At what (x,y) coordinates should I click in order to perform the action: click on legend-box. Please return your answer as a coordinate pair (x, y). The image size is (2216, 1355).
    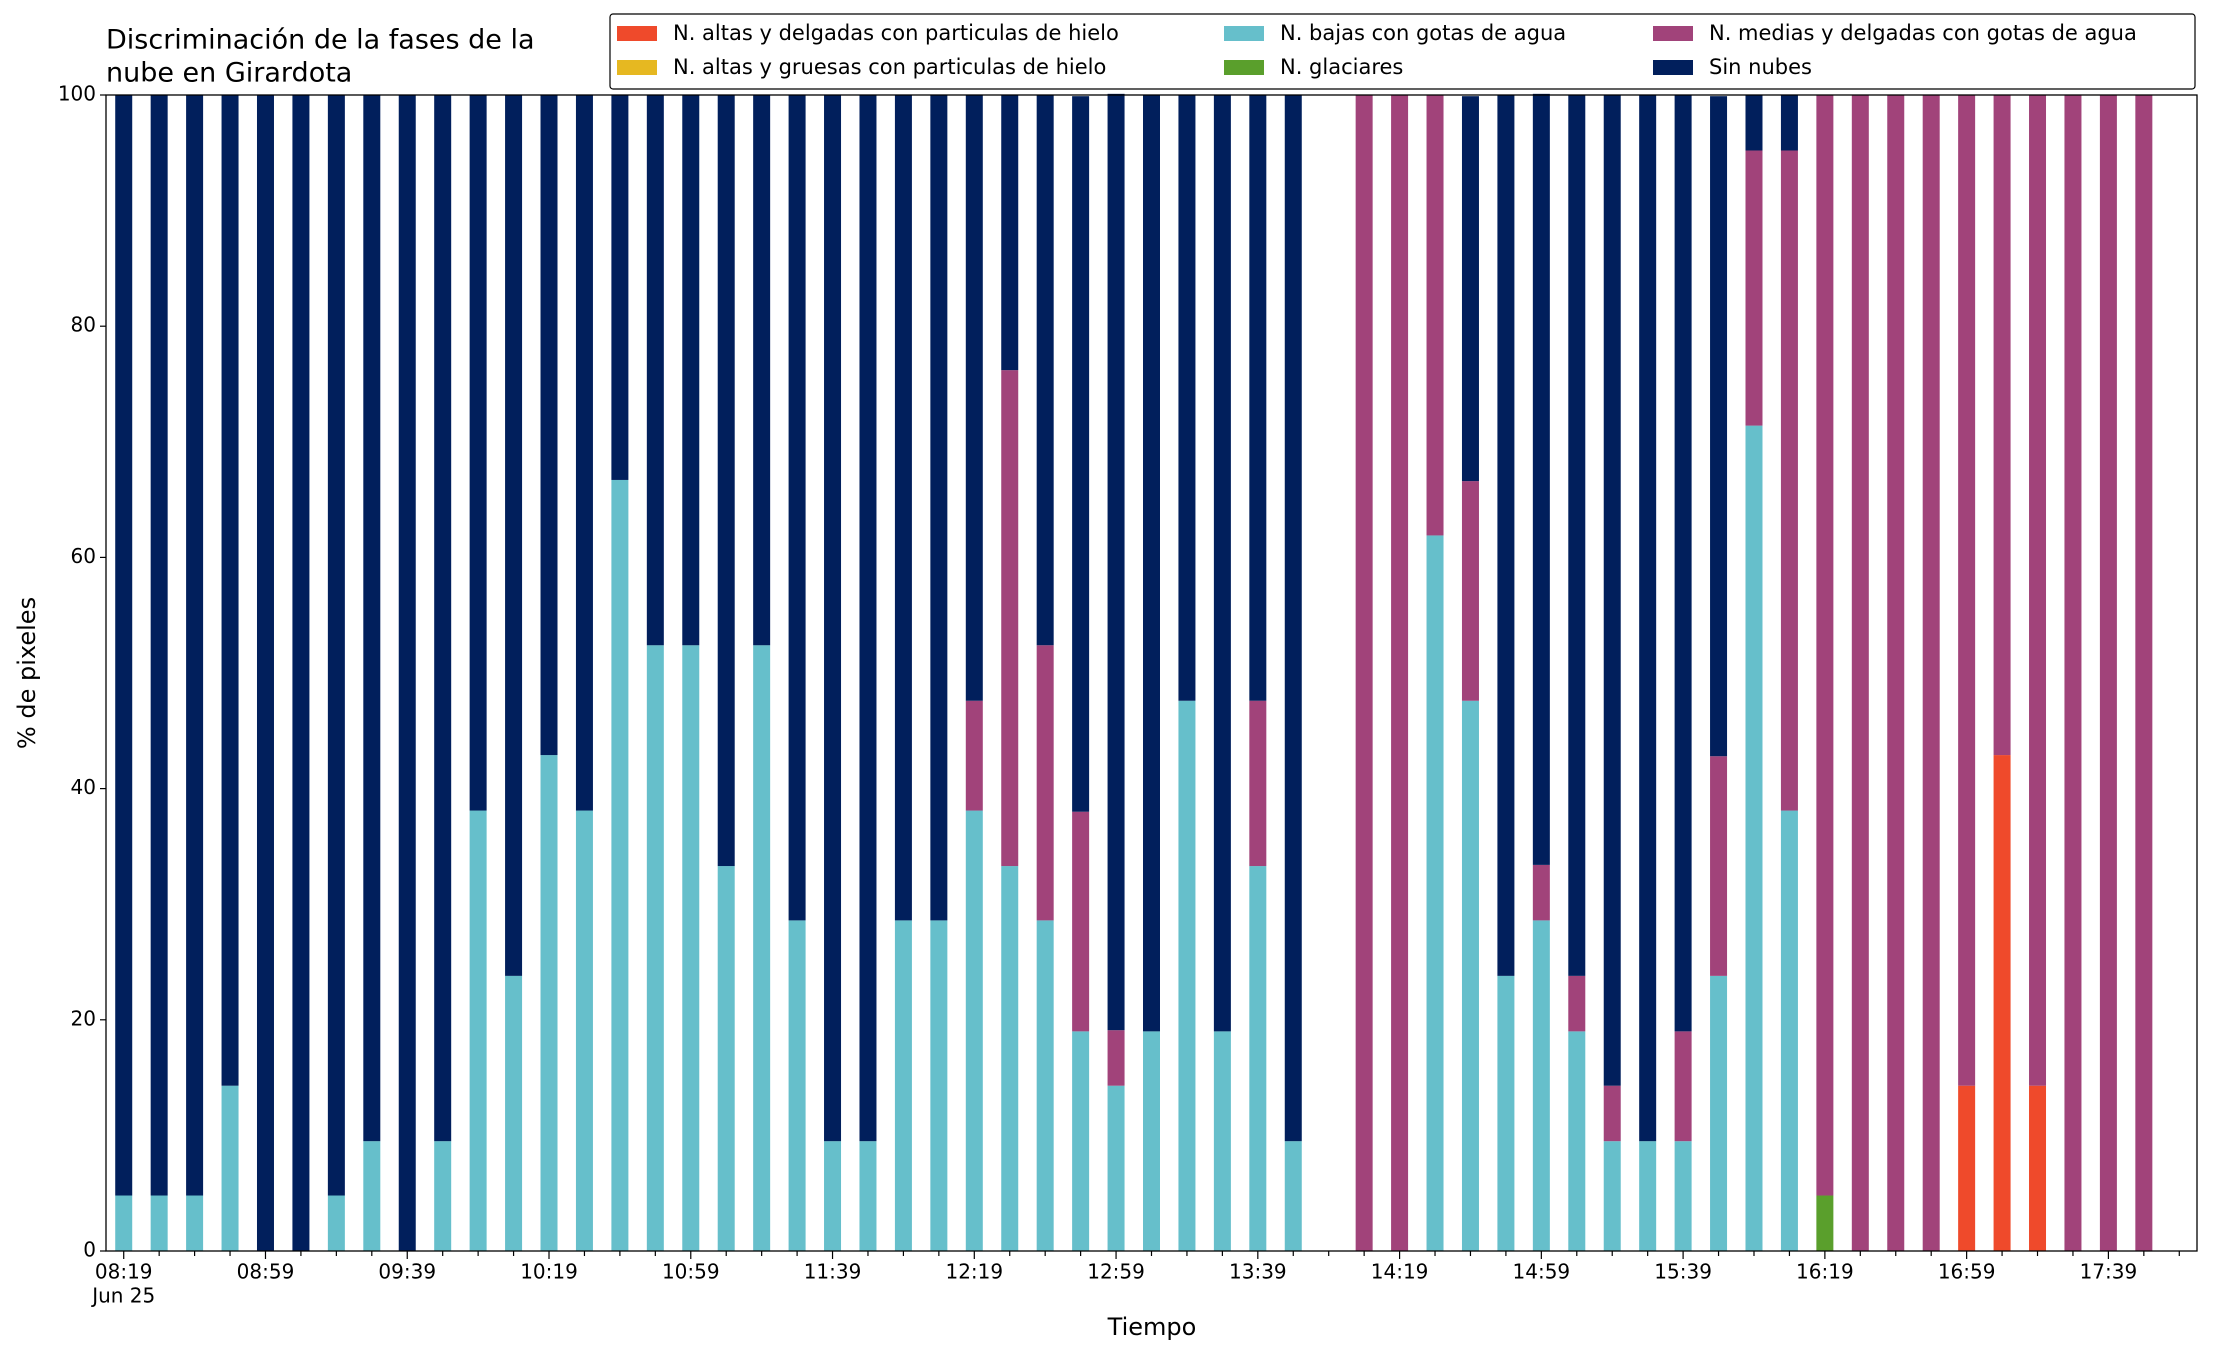
    Looking at the image, I should click on (1402, 51).